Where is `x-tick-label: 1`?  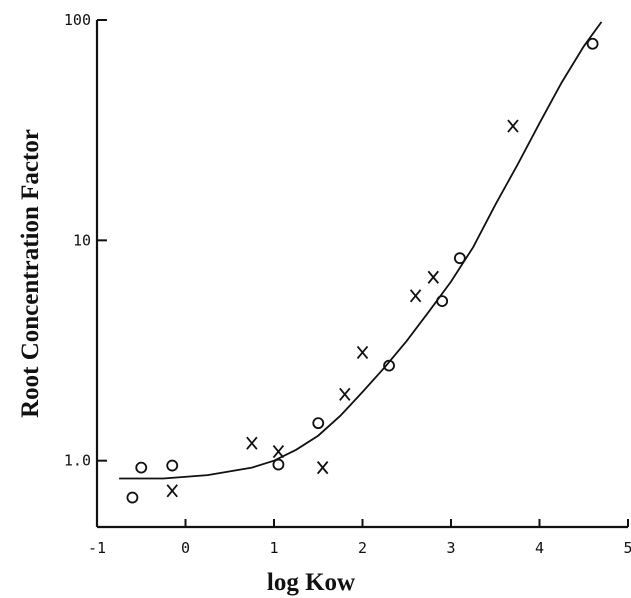 x-tick-label: 1 is located at coordinates (273, 548).